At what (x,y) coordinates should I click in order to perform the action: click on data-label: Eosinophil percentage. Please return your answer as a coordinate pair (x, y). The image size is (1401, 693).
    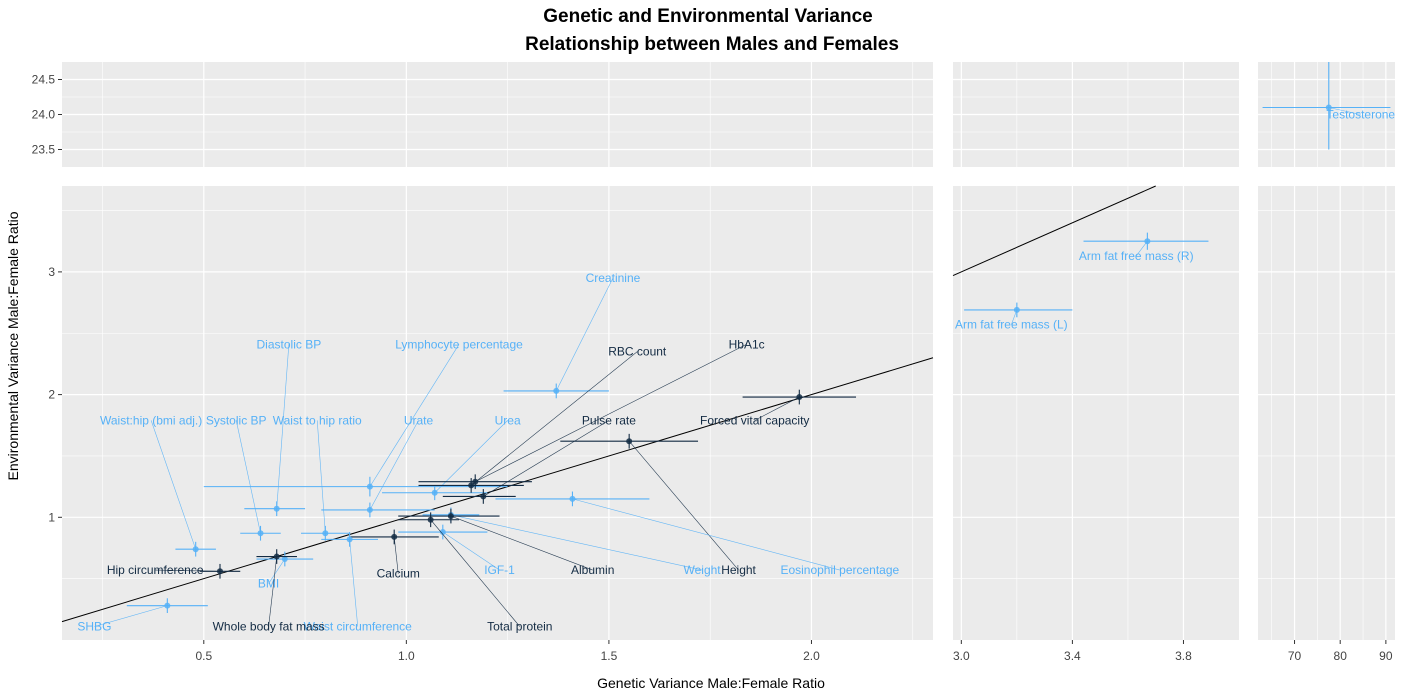
    Looking at the image, I should click on (839, 570).